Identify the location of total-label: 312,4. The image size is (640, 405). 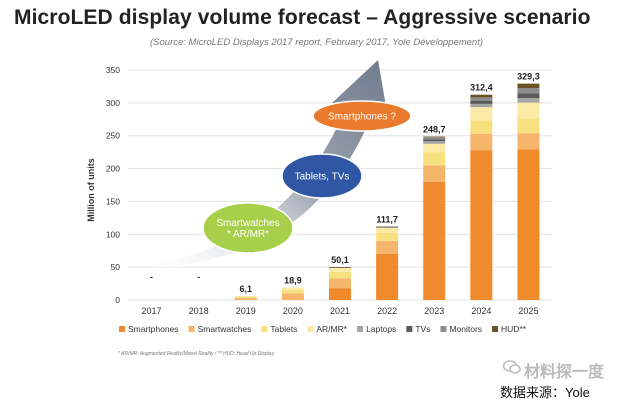
(481, 88).